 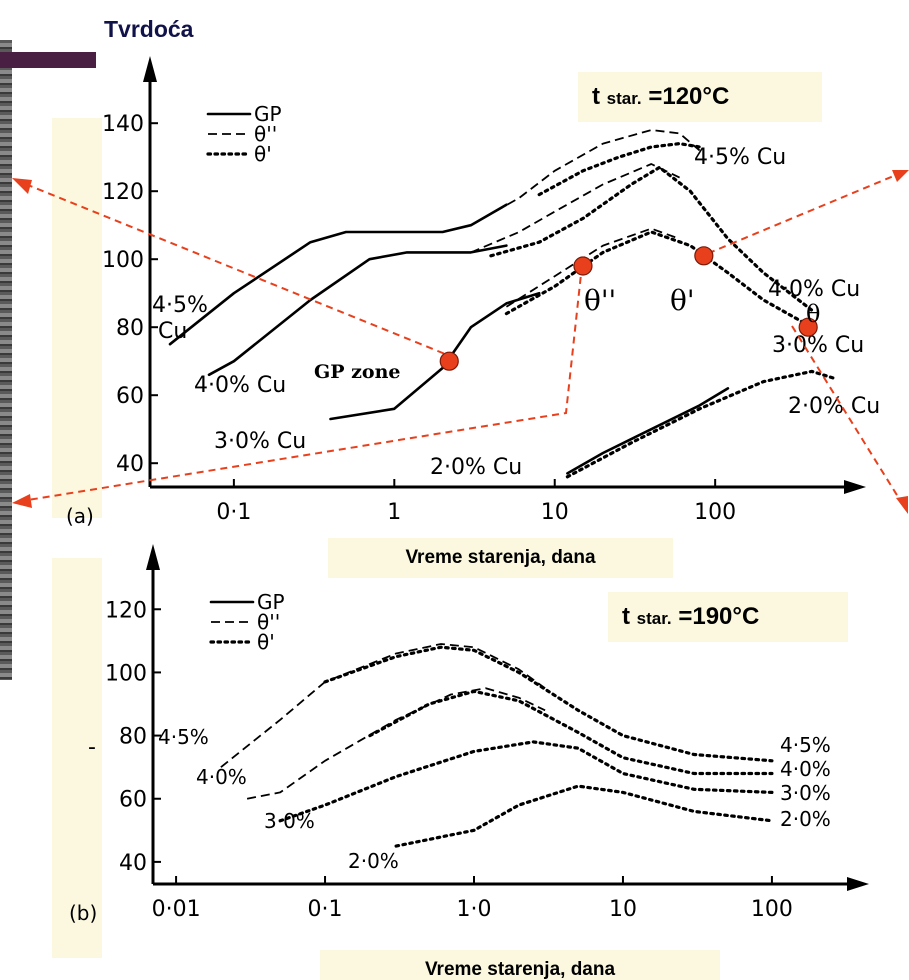 What do you see at coordinates (149, 29) in the screenshot?
I see `page-title: Tvrdoća` at bounding box center [149, 29].